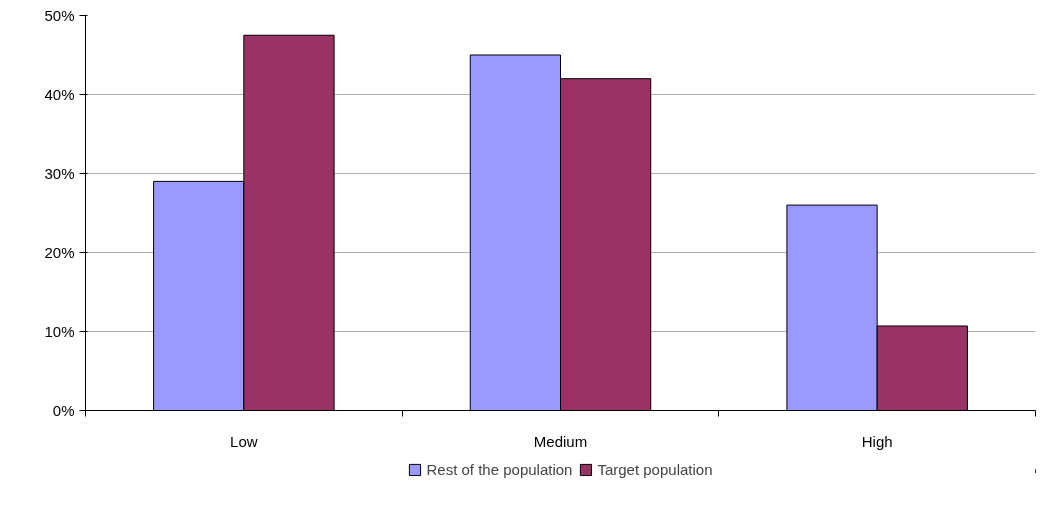 Image resolution: width=1060 pixels, height=526 pixels. I want to click on legend-label: Target population, so click(655, 469).